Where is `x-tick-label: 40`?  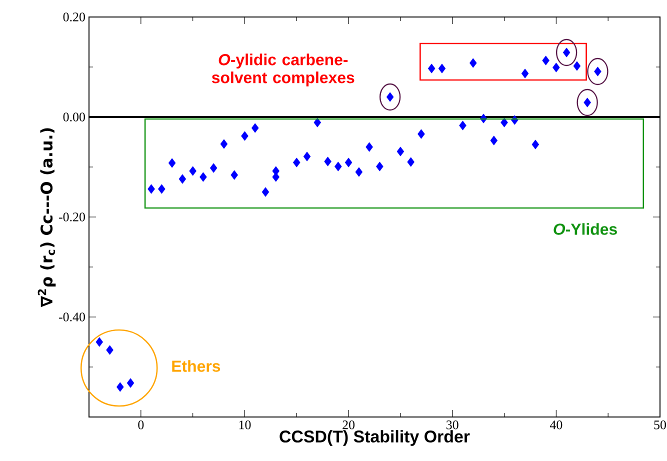
x-tick-label: 40 is located at coordinates (556, 425).